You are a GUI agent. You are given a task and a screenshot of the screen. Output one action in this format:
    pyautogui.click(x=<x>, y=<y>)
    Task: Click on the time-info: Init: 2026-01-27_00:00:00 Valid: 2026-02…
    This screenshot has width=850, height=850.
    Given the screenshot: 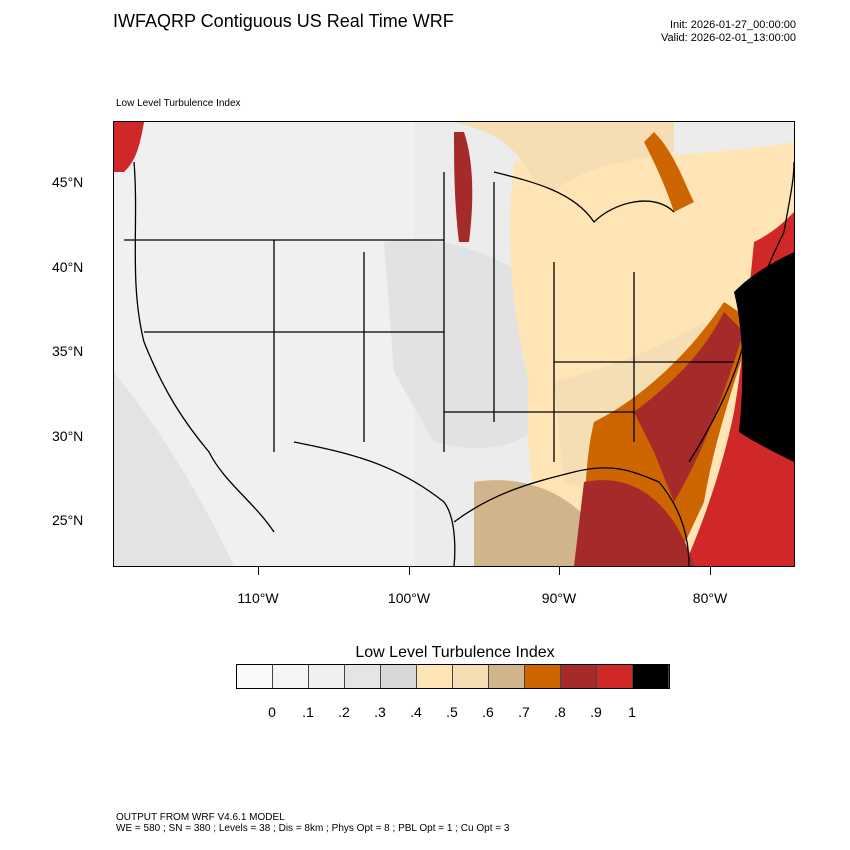 What is the action you would take?
    pyautogui.click(x=728, y=32)
    